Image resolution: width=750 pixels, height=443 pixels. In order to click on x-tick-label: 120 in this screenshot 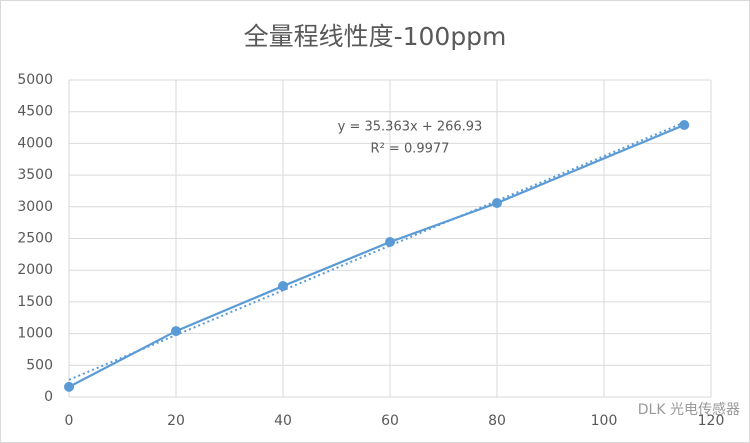, I will do `click(711, 421)`.